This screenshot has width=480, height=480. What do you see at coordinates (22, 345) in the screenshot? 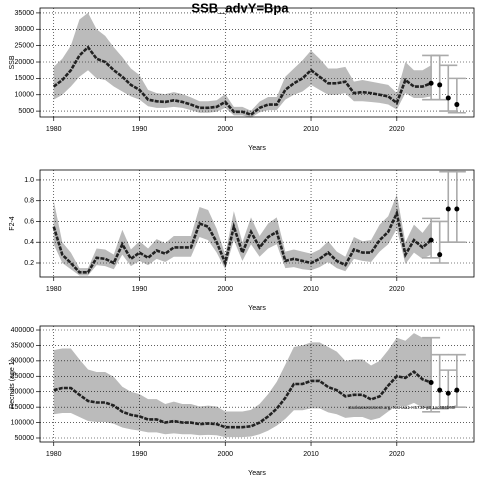
I see `y-tick-label: 350000` at bounding box center [22, 345].